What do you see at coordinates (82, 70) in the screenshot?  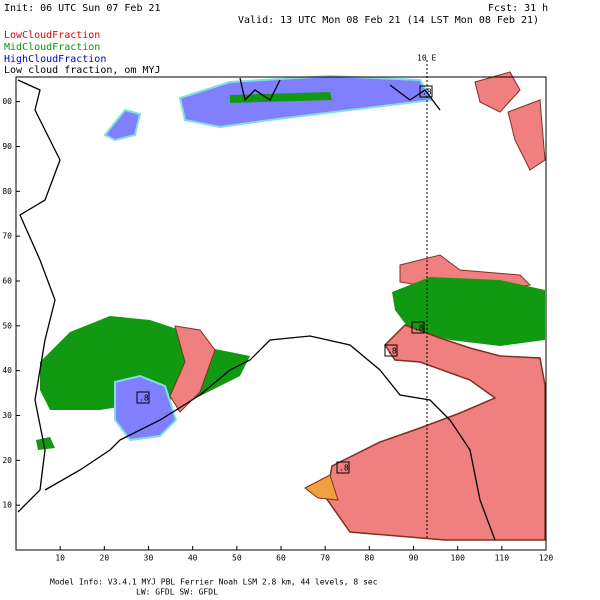 I see `legend-description: Low cloud fraction, om MYJ` at bounding box center [82, 70].